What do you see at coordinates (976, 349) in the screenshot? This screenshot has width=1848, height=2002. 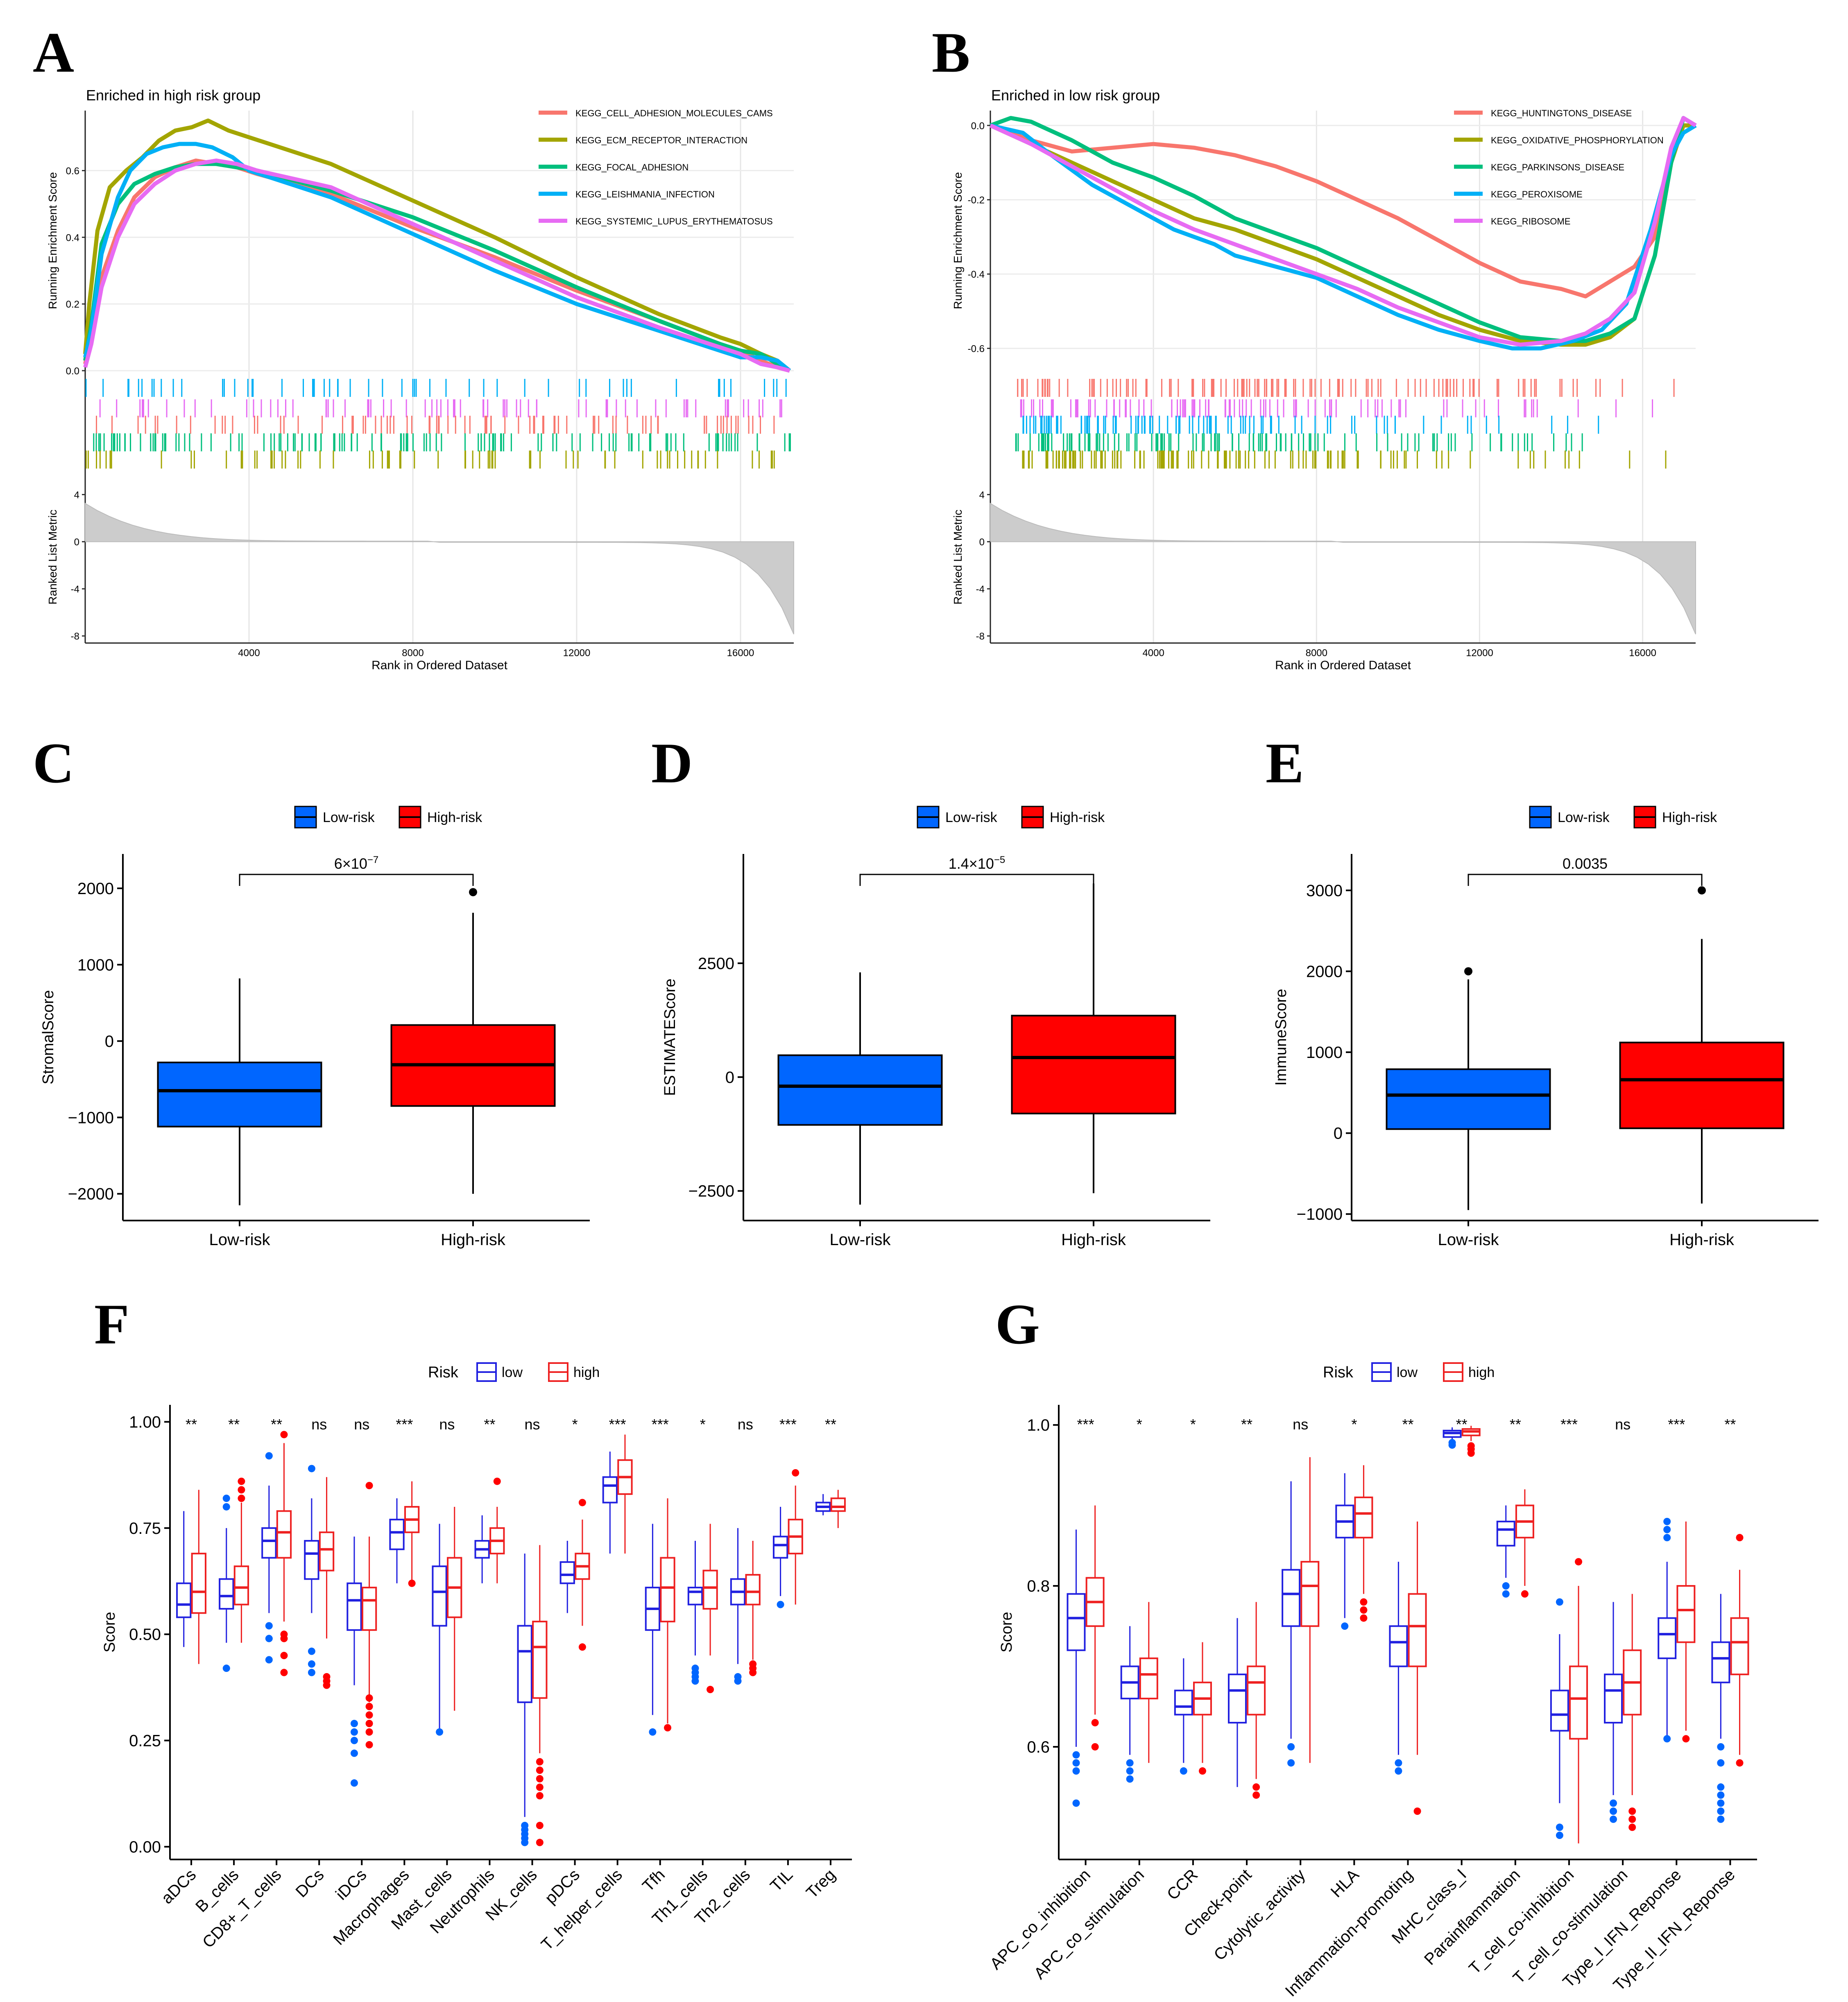 I see `y-tick-label: -0.6` at bounding box center [976, 349].